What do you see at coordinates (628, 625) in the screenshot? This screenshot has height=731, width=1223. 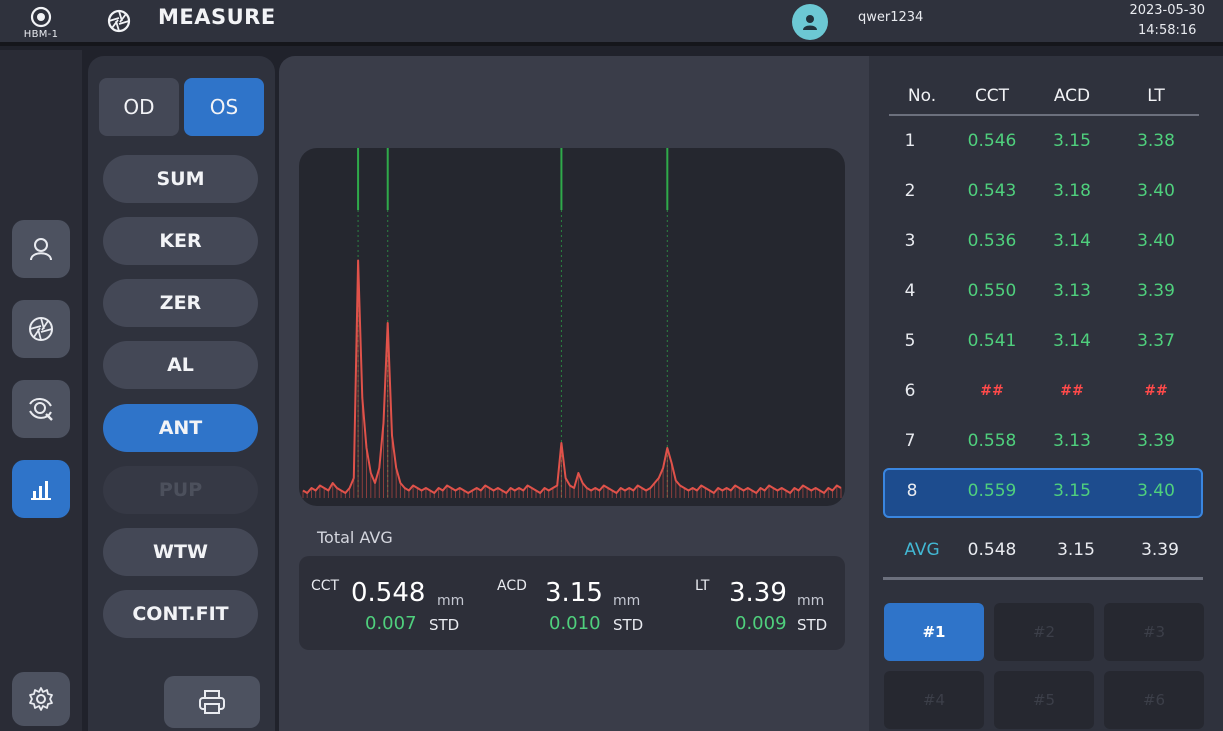 I see `acd-std-label: STD` at bounding box center [628, 625].